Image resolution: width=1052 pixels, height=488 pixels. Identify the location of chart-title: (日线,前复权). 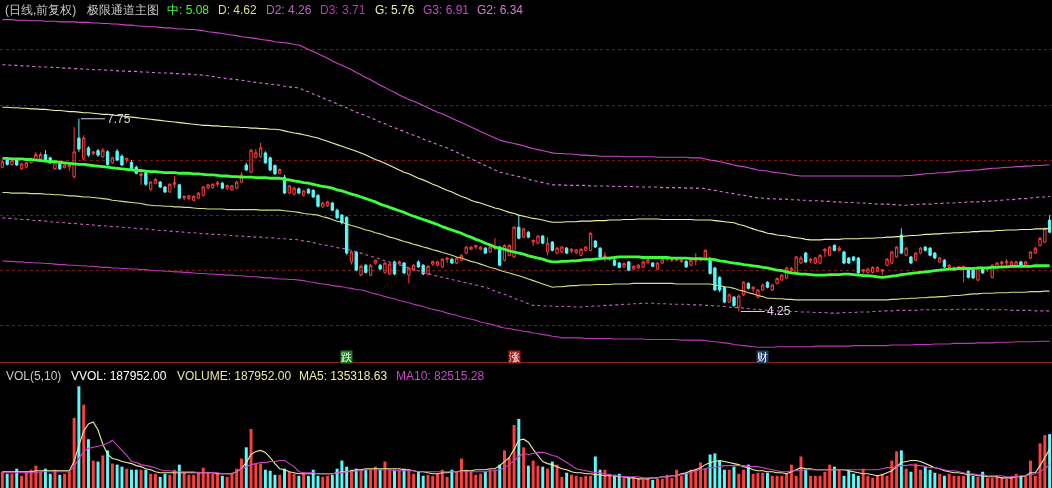
(41, 10).